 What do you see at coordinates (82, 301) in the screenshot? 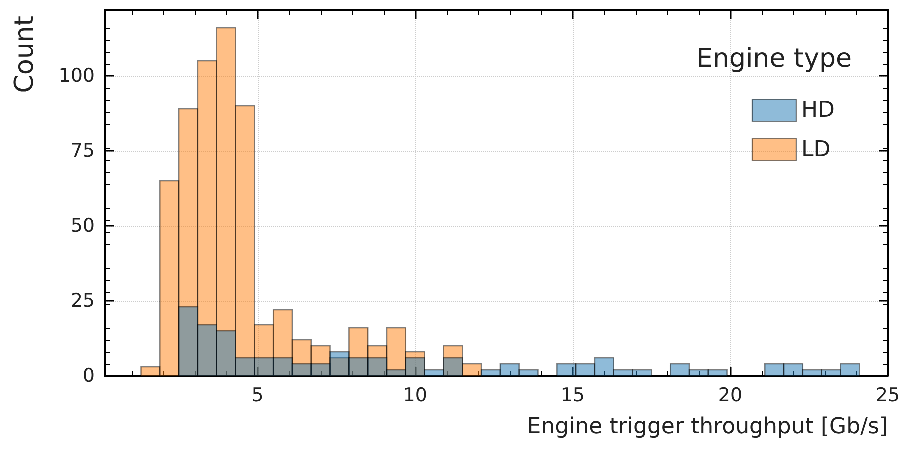
I see `y-tick-label: 25` at bounding box center [82, 301].